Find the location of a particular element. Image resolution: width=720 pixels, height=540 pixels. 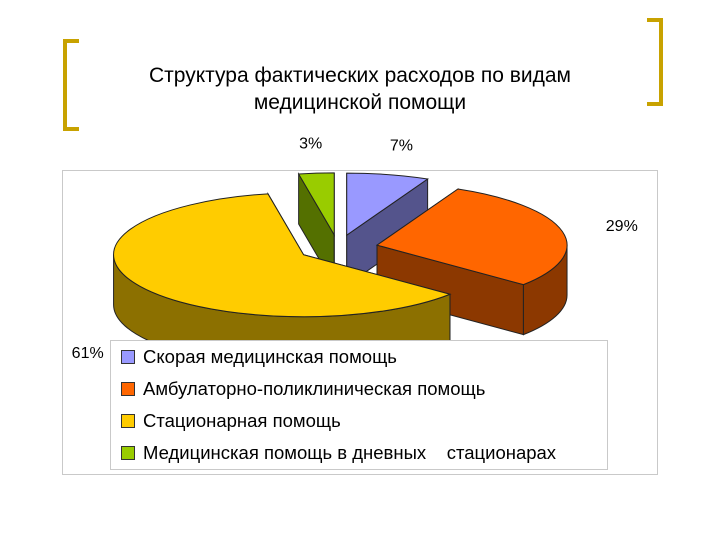

legend-item: Скорая медицинская помощь is located at coordinates (259, 357).